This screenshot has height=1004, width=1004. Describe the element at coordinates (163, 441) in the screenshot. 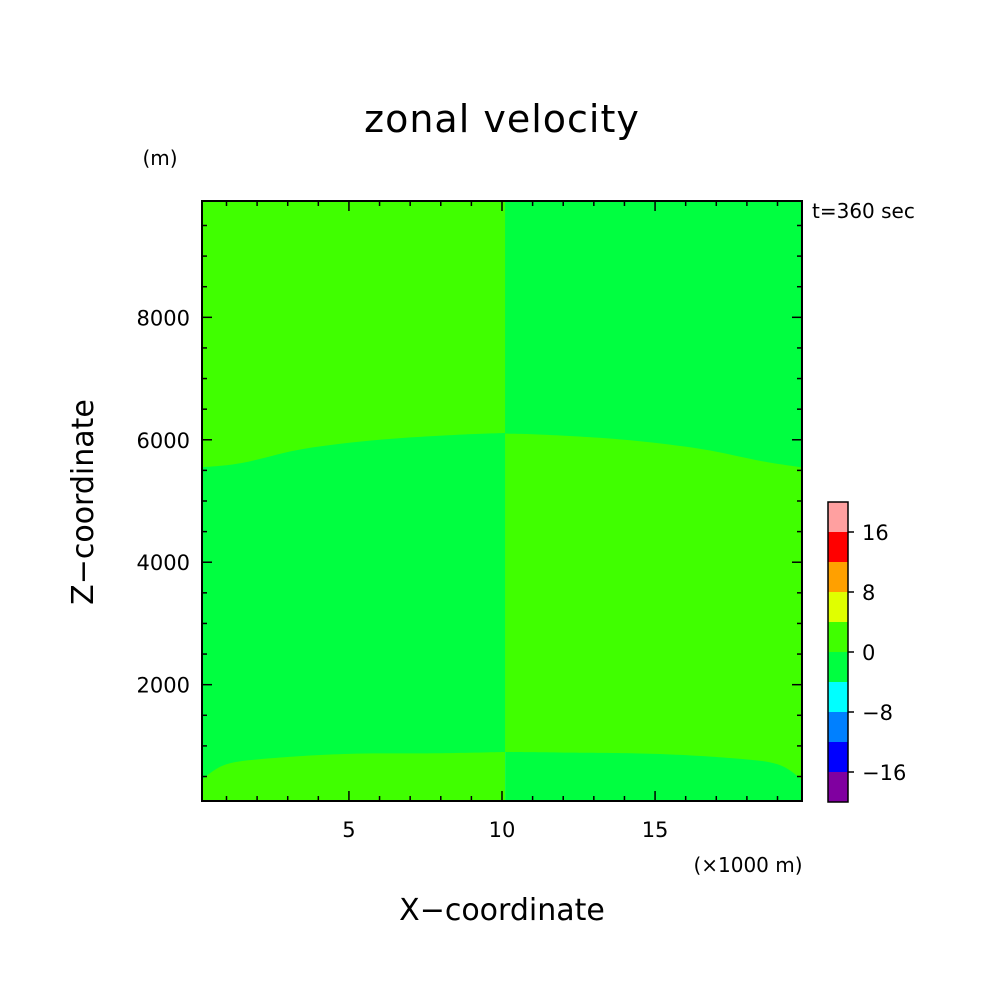

I see `y-tick-label: 6000` at that location.